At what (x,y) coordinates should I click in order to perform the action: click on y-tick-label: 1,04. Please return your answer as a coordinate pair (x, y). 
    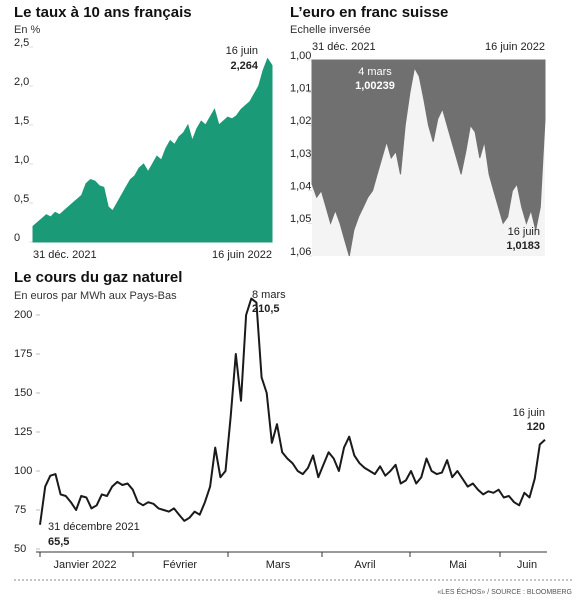
    Looking at the image, I should click on (300, 187).